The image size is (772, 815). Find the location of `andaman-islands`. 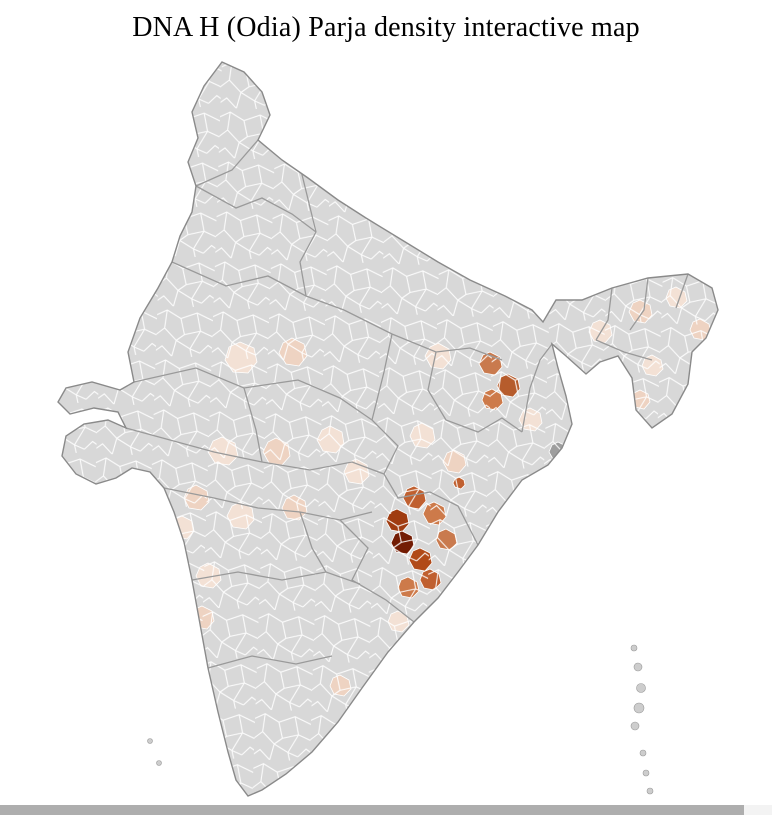

andaman-islands is located at coordinates (642, 719).